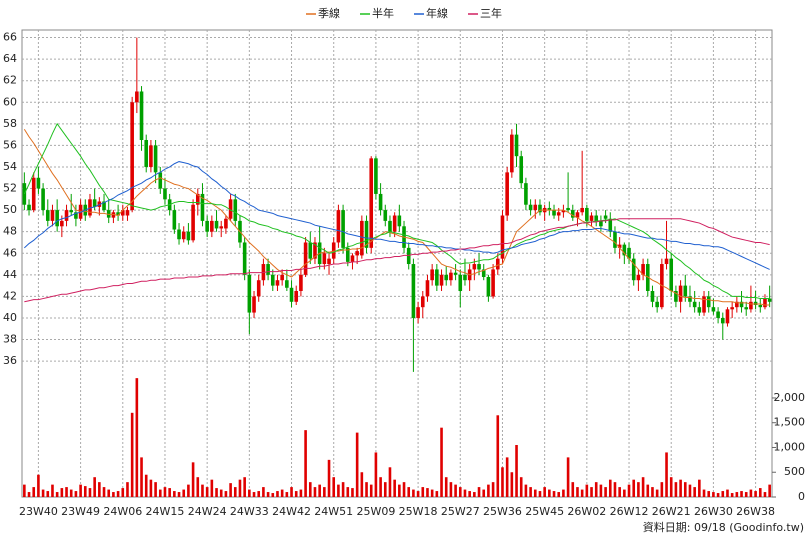 Image resolution: width=808 pixels, height=540 pixels. Describe the element at coordinates (790, 446) in the screenshot. I see `y2-tick-label: 1,000` at that location.